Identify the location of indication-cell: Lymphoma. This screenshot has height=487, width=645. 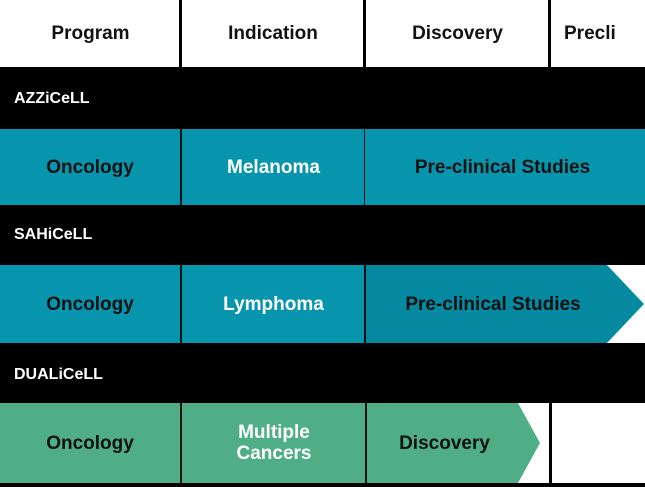
(273, 304).